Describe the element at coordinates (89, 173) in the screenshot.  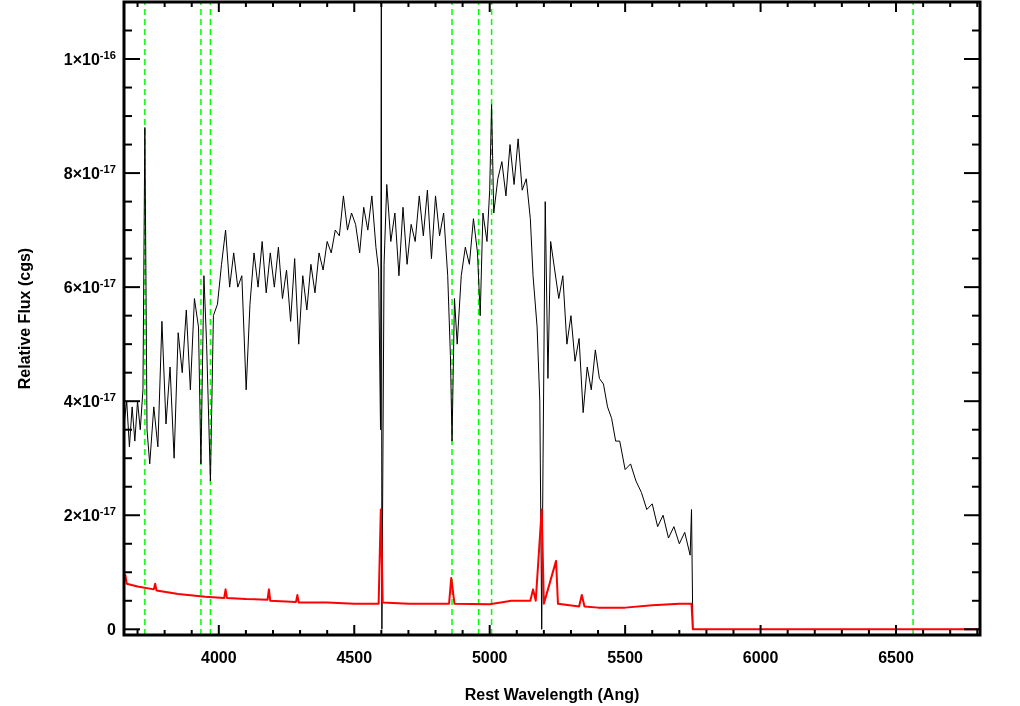
I see `y-tick-label: 8×10$^{-17}$` at that location.